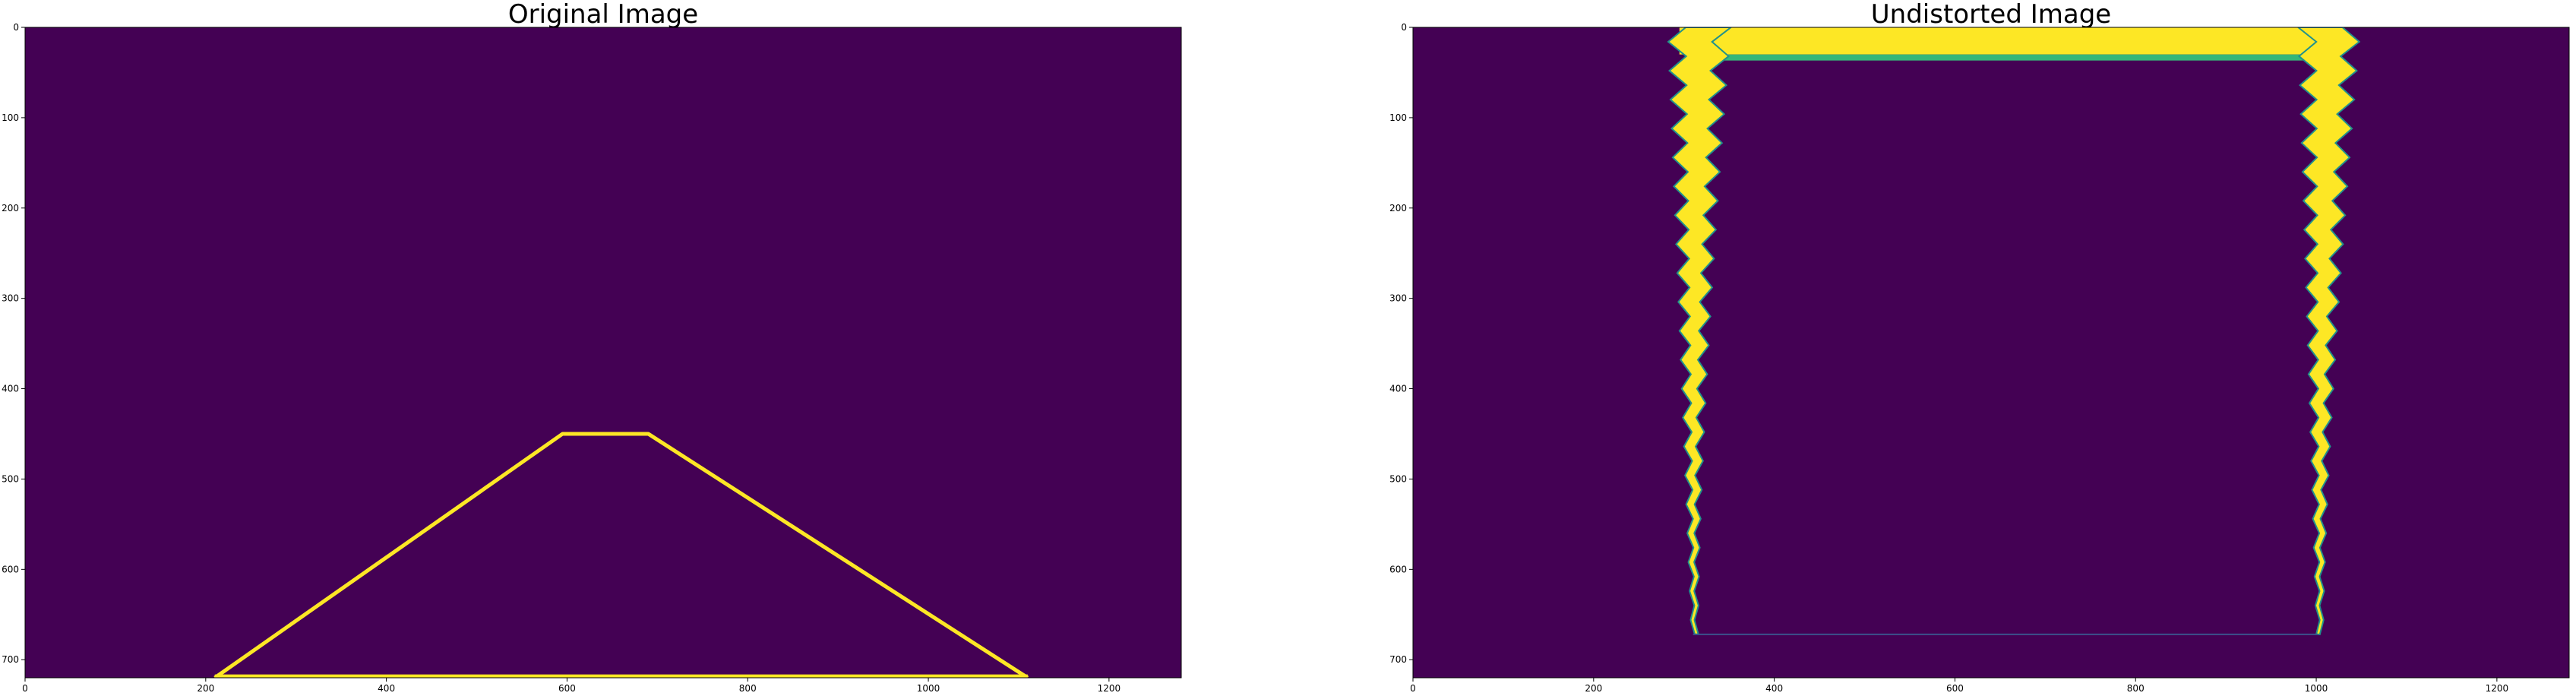  I want to click on top-band, so click(2011, 41).